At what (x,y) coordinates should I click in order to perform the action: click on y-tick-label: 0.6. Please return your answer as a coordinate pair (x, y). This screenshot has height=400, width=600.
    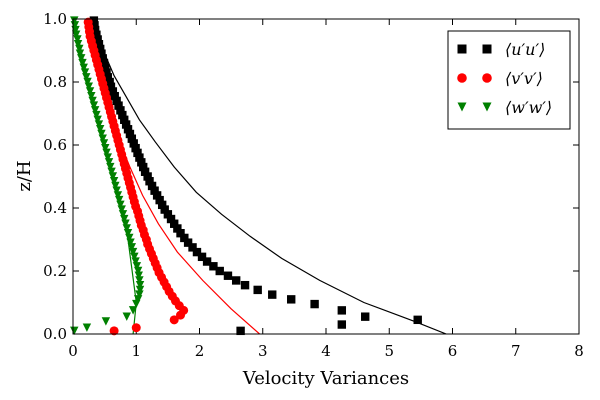
    Looking at the image, I should click on (55, 145).